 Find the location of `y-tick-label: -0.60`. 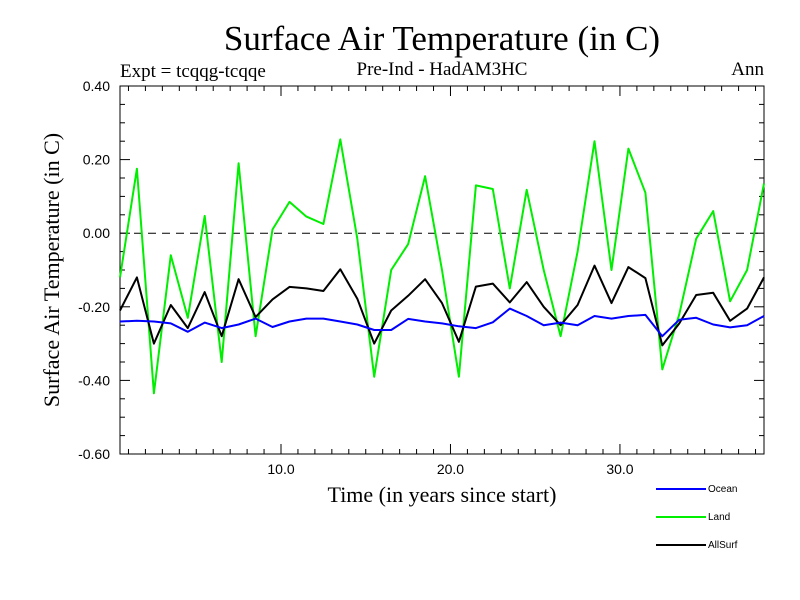

y-tick-label: -0.60 is located at coordinates (94, 454).